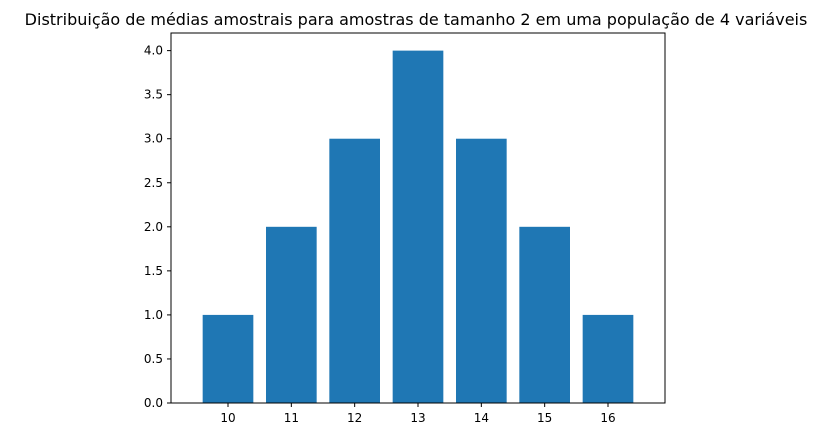 The image size is (832, 436). What do you see at coordinates (153, 139) in the screenshot?
I see `y-tick-label: 3.0` at bounding box center [153, 139].